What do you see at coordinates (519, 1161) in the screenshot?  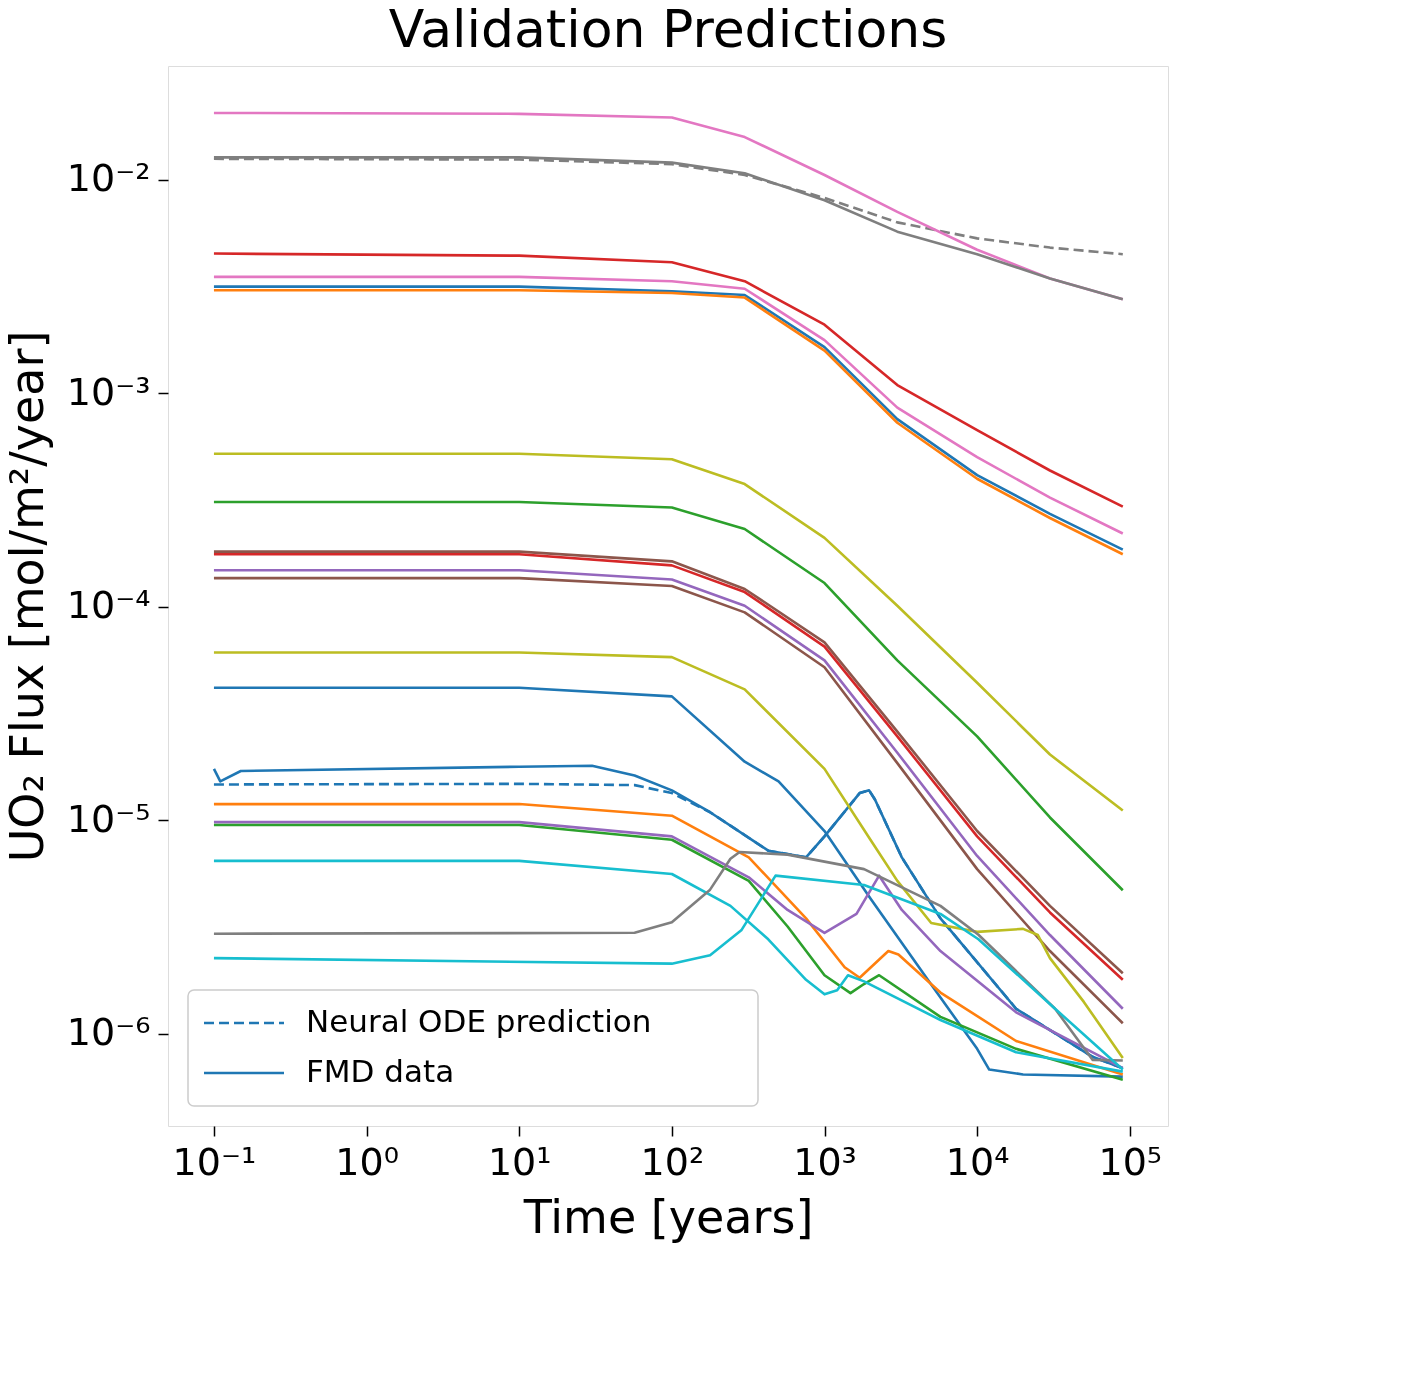 I see `x-tick-label: 10¹` at bounding box center [519, 1161].